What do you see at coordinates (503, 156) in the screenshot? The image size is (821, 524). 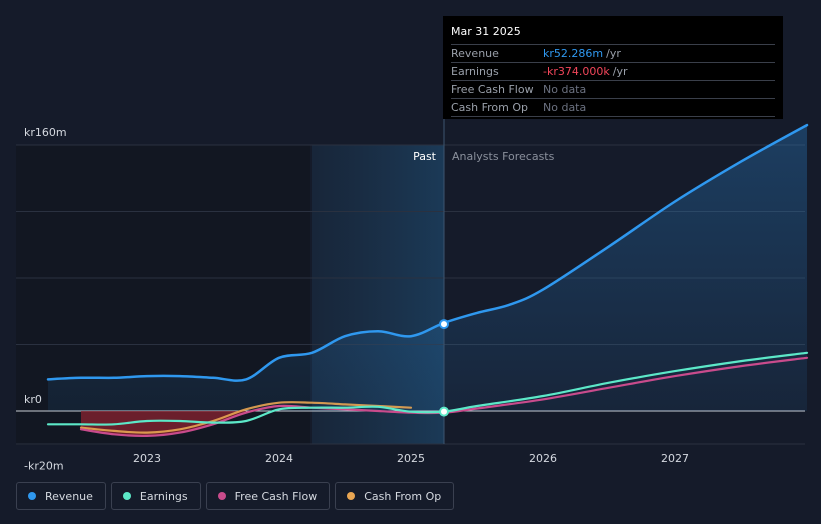 I see `forecast-label: Analysts Forecasts` at bounding box center [503, 156].